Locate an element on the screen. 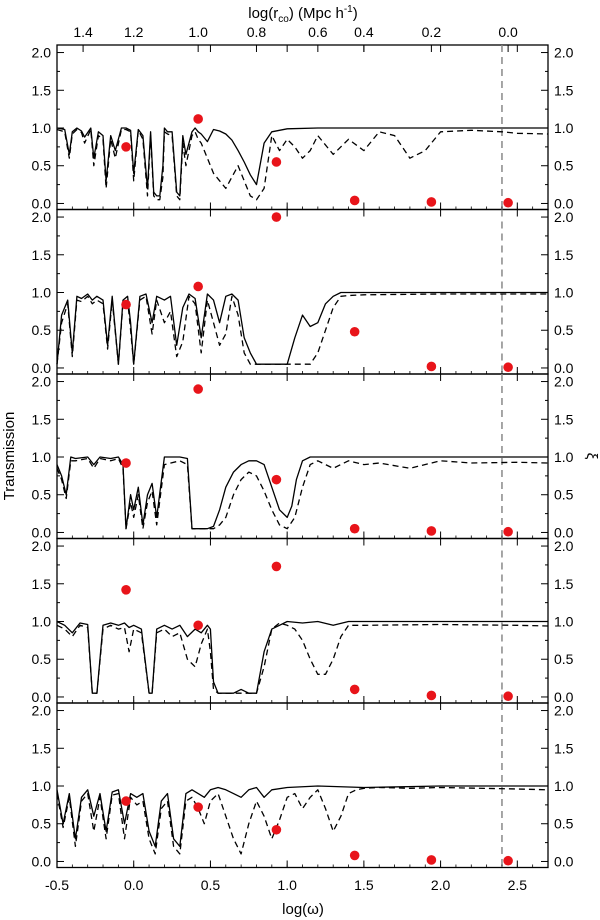  panel-2-frame is located at coordinates (302, 291).